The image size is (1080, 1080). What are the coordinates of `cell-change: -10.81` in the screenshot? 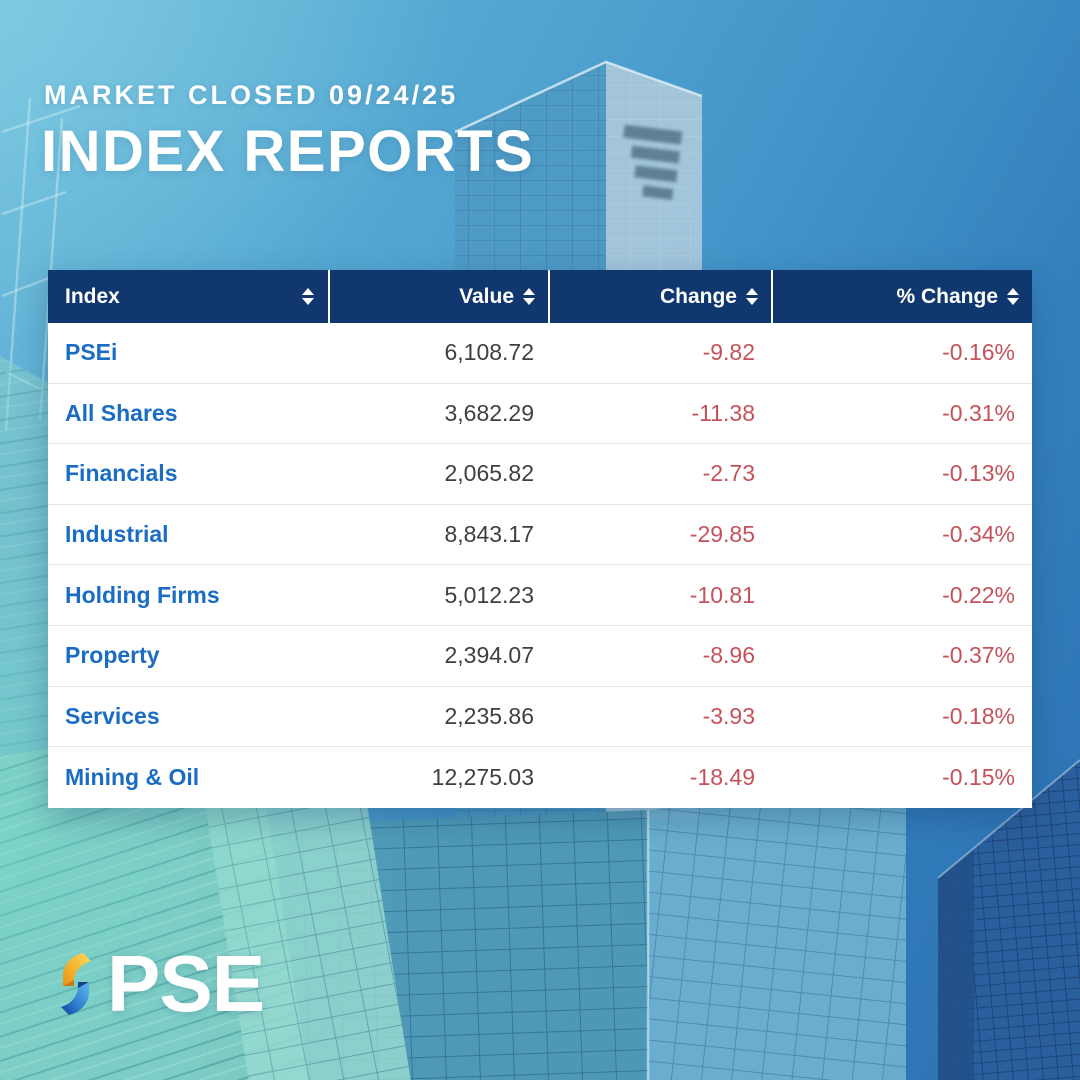 It's located at (722, 594).